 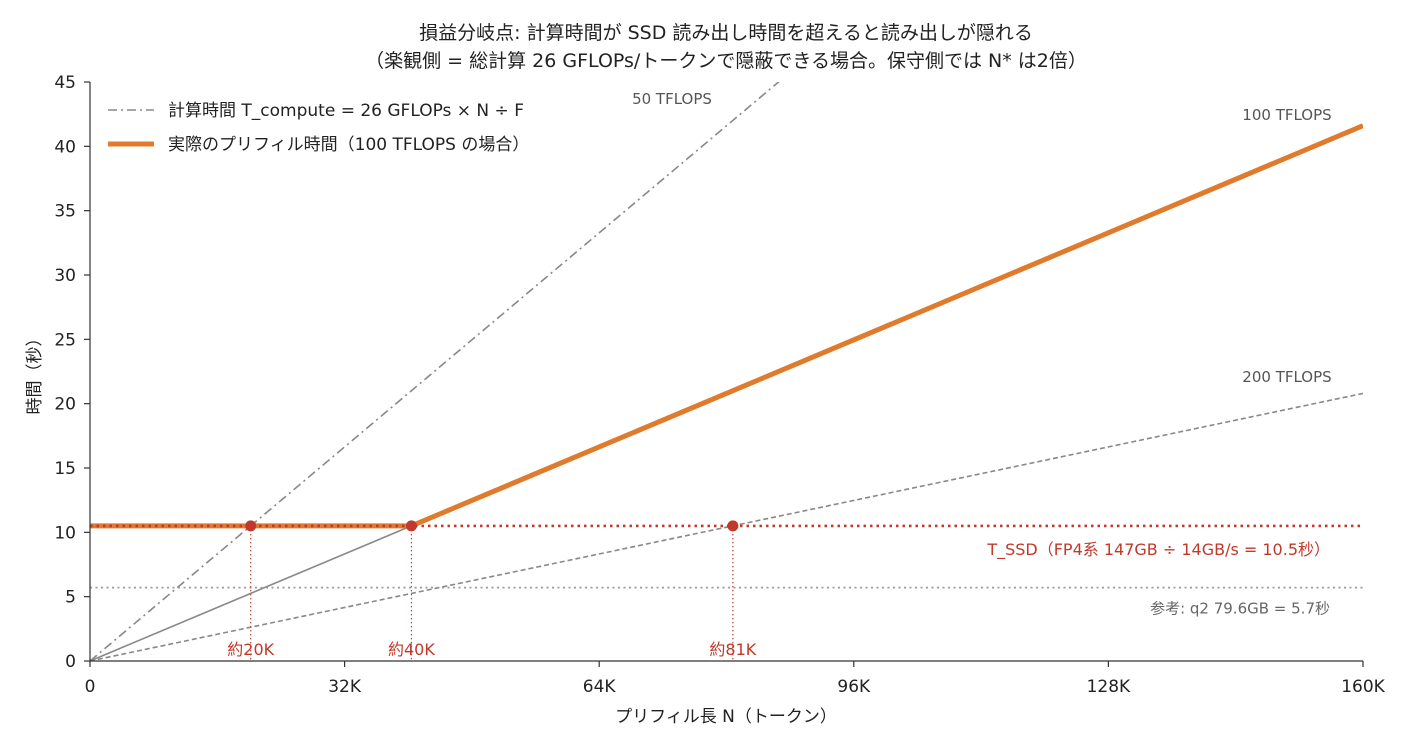 I want to click on x-tick-label: 128K, so click(x=1109, y=687).